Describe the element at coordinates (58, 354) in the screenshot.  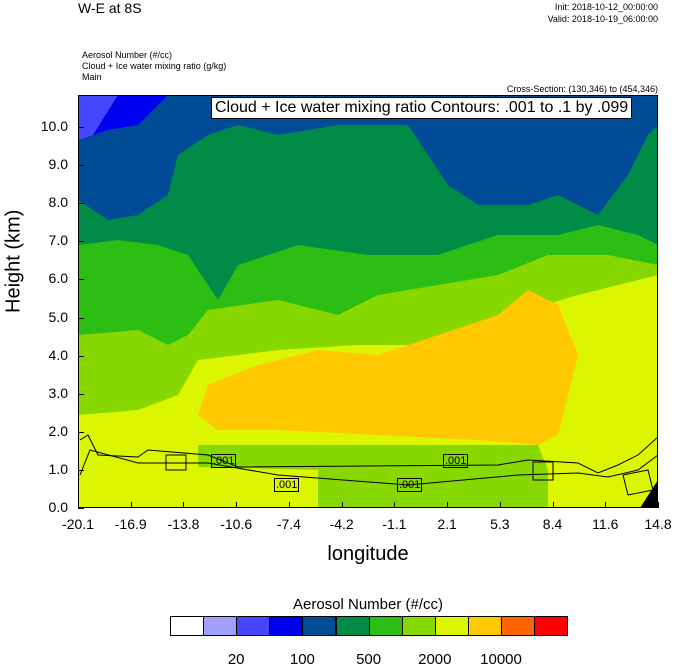
I see `y-tick-label: 4.0` at that location.